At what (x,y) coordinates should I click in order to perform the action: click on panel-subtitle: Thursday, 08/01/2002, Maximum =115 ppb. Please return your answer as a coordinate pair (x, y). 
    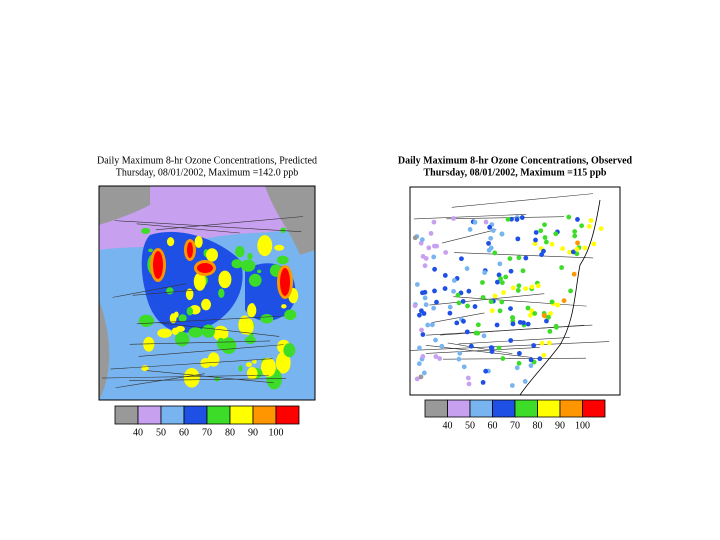
    Looking at the image, I should click on (515, 172).